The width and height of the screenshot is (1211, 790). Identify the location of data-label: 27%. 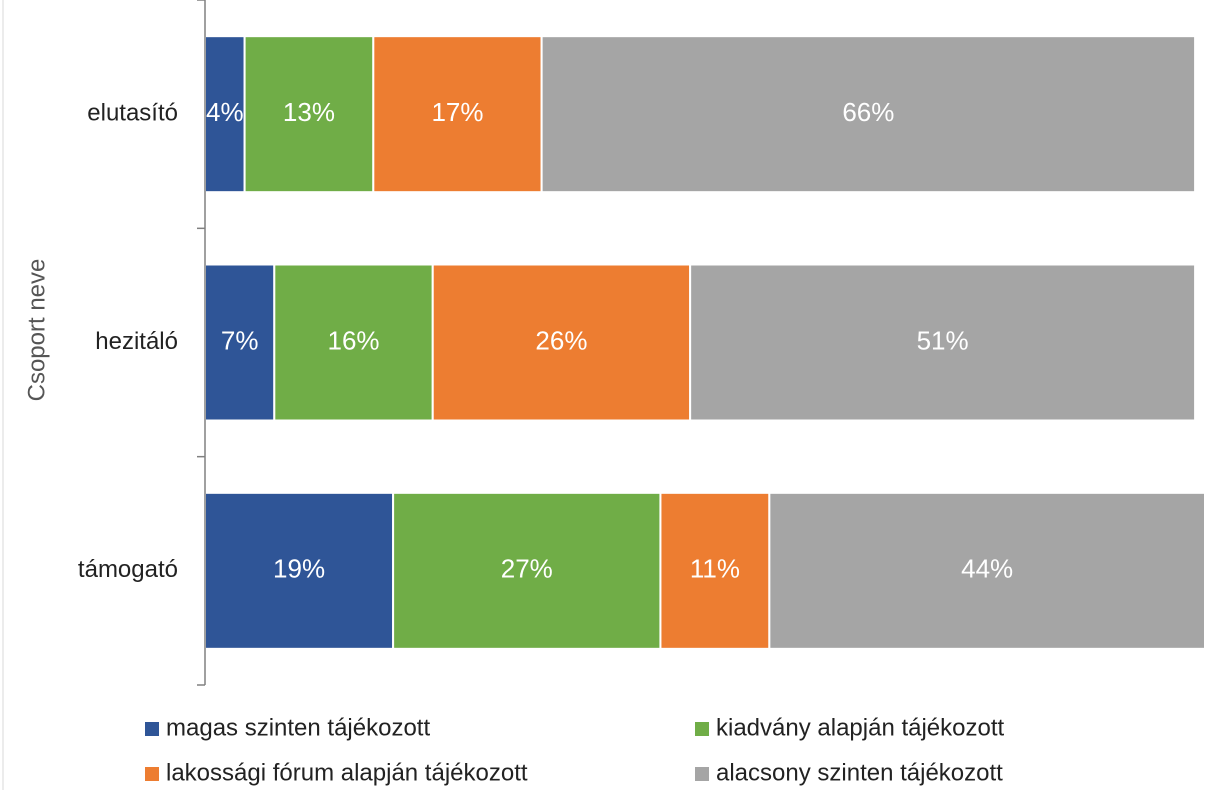
(527, 569).